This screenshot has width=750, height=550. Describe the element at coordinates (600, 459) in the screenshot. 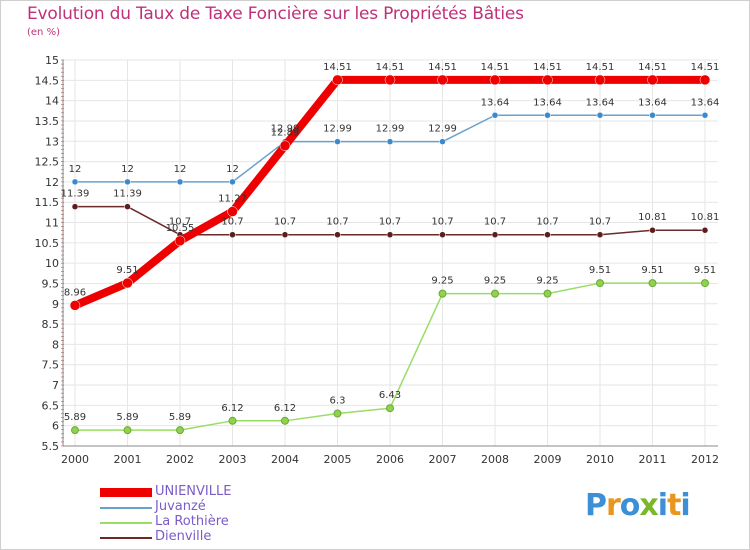

I see `x-tick-label: 2010` at that location.